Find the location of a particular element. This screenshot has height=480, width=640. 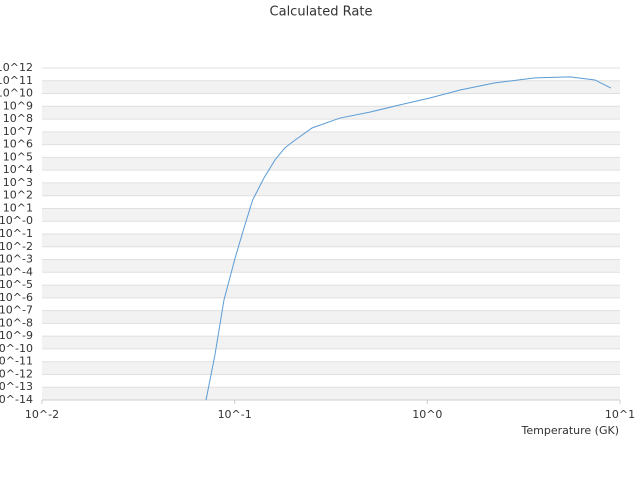

y-tick-label: 10^-3 is located at coordinates (16, 259).